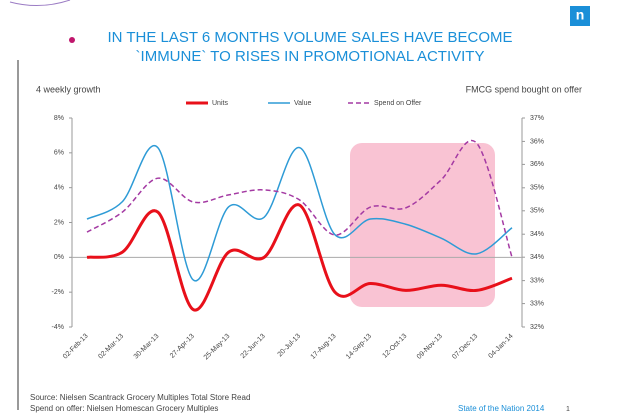 This screenshot has width=620, height=420. What do you see at coordinates (59, 118) in the screenshot?
I see `y-tick-label: 8%` at bounding box center [59, 118].